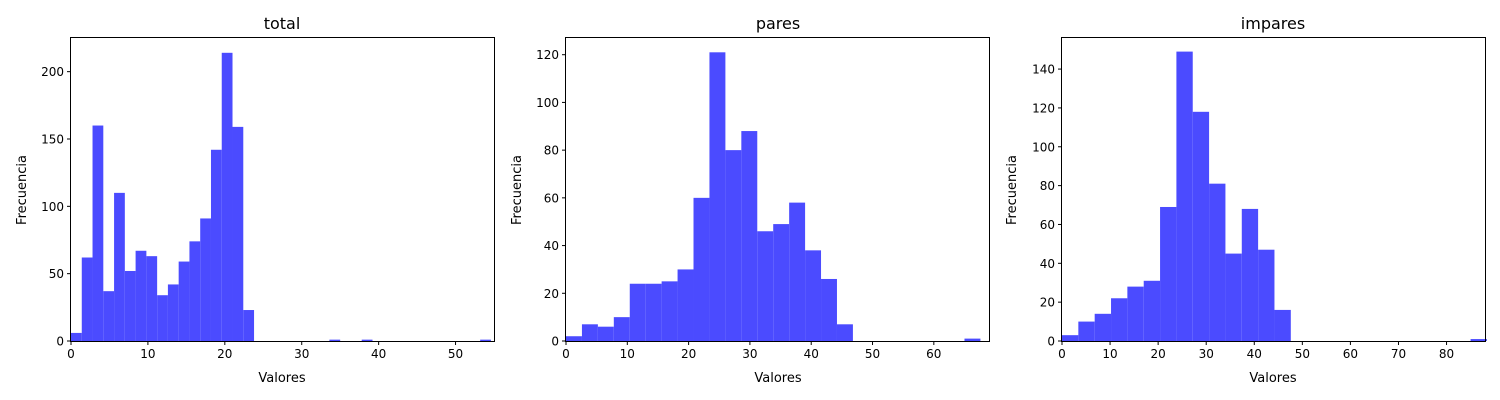 The width and height of the screenshot is (1500, 400). I want to click on x-axis-ticks: 0 10 20 30 40 50 60, so click(751, 351).